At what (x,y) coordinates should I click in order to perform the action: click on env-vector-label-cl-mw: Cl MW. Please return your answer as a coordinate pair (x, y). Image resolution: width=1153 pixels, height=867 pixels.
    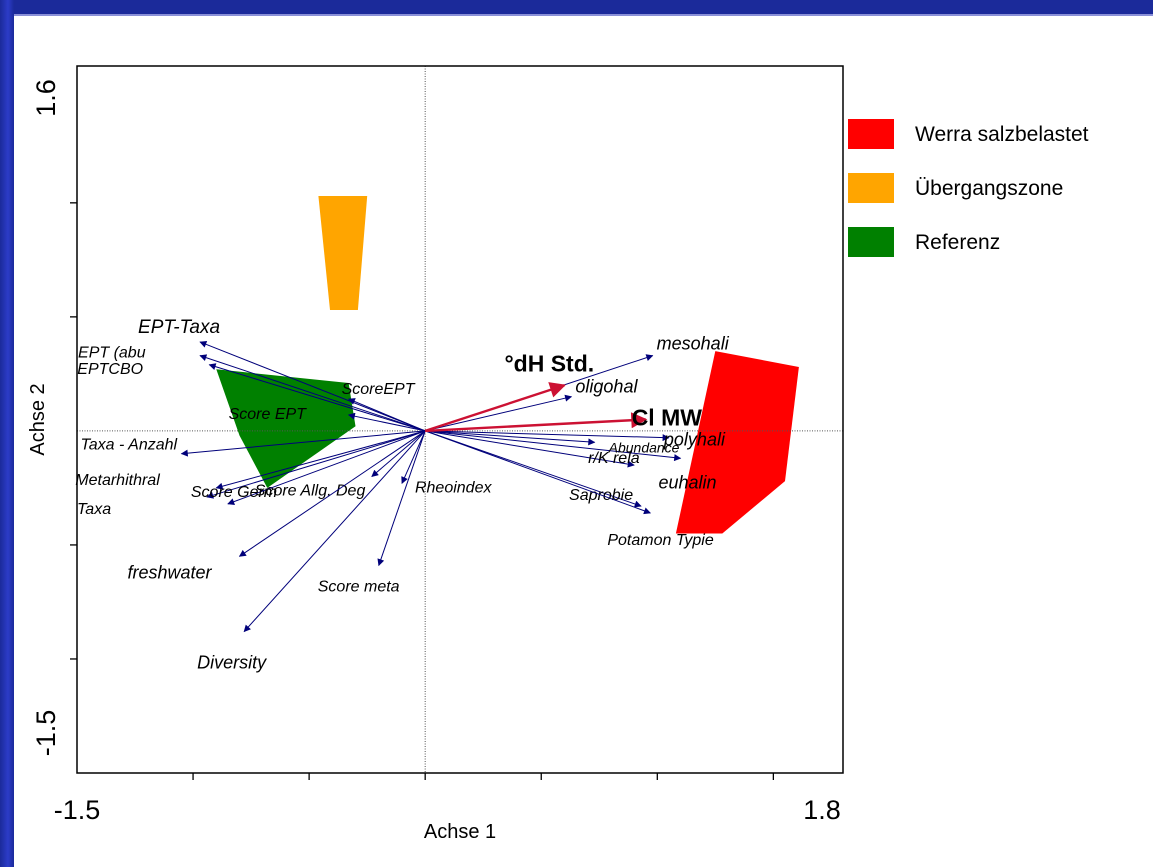
    Looking at the image, I should click on (667, 418).